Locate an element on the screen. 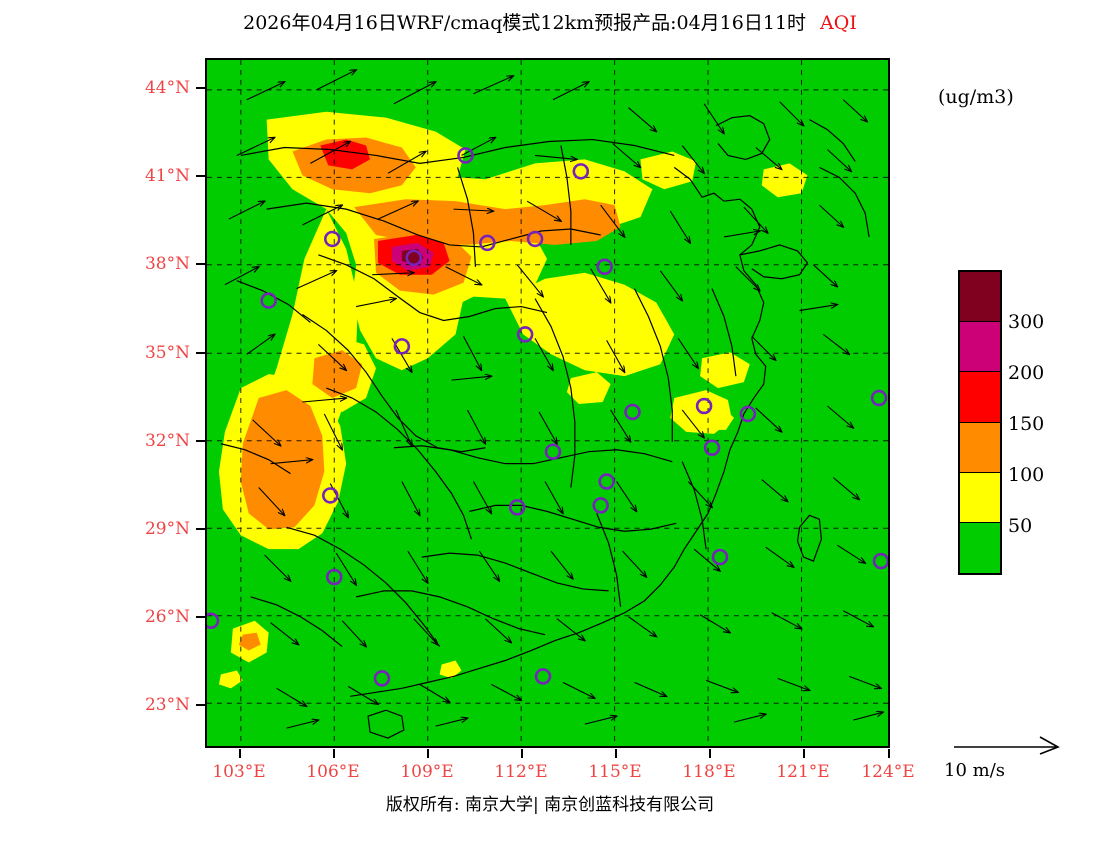 Image resolution: width=1100 pixels, height=850 pixels. aqi-patch-yunnan-core is located at coordinates (249, 641).